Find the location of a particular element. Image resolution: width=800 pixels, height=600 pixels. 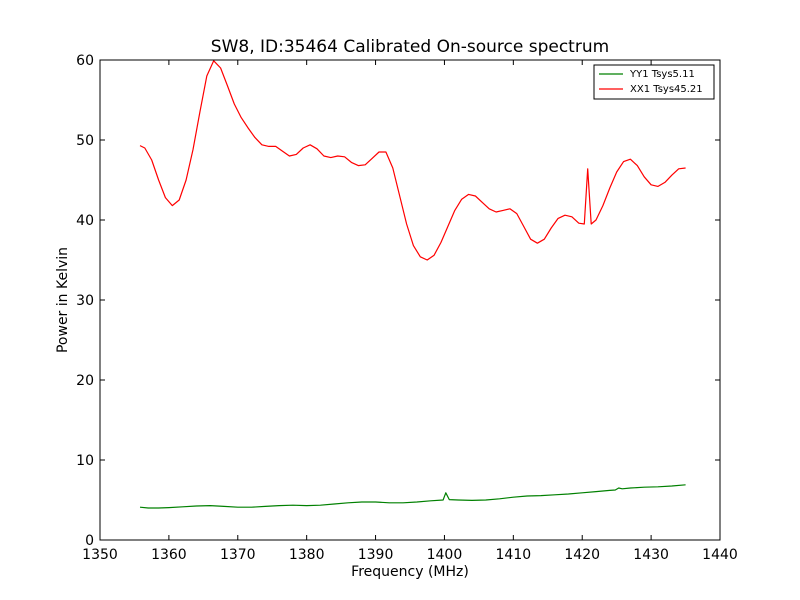

y-tick-label: 40 is located at coordinates (85, 221).